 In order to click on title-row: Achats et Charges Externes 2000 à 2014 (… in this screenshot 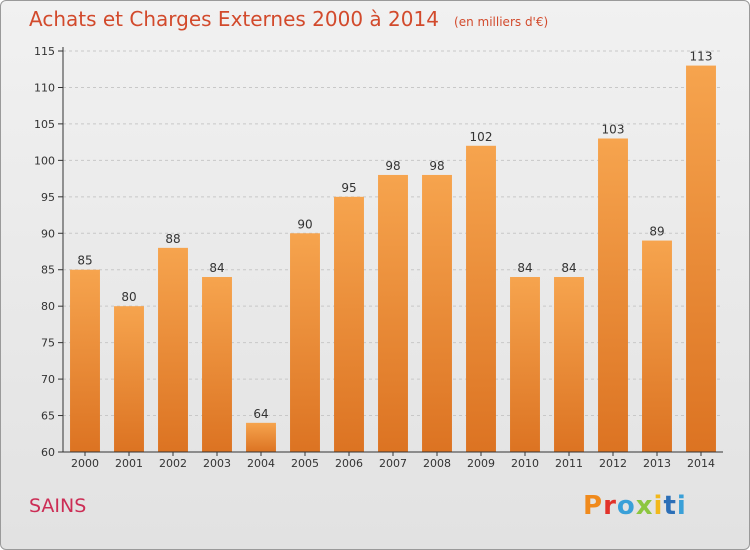, I will do `click(288, 19)`.